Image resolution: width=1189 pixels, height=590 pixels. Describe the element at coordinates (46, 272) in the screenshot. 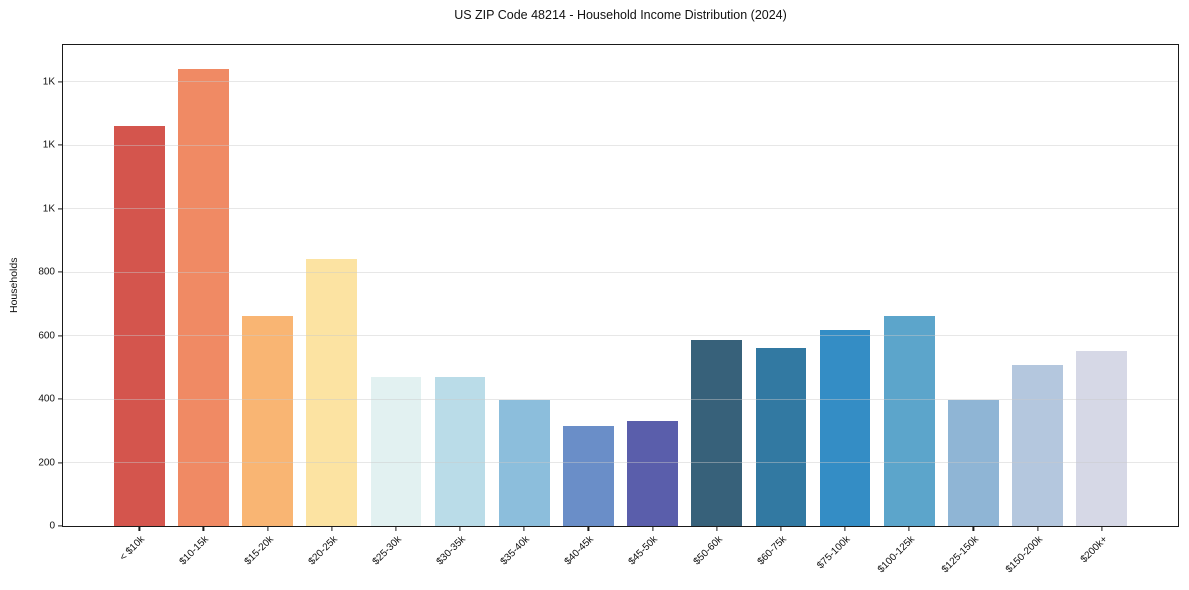

I see `y-tick-label: 800` at that location.